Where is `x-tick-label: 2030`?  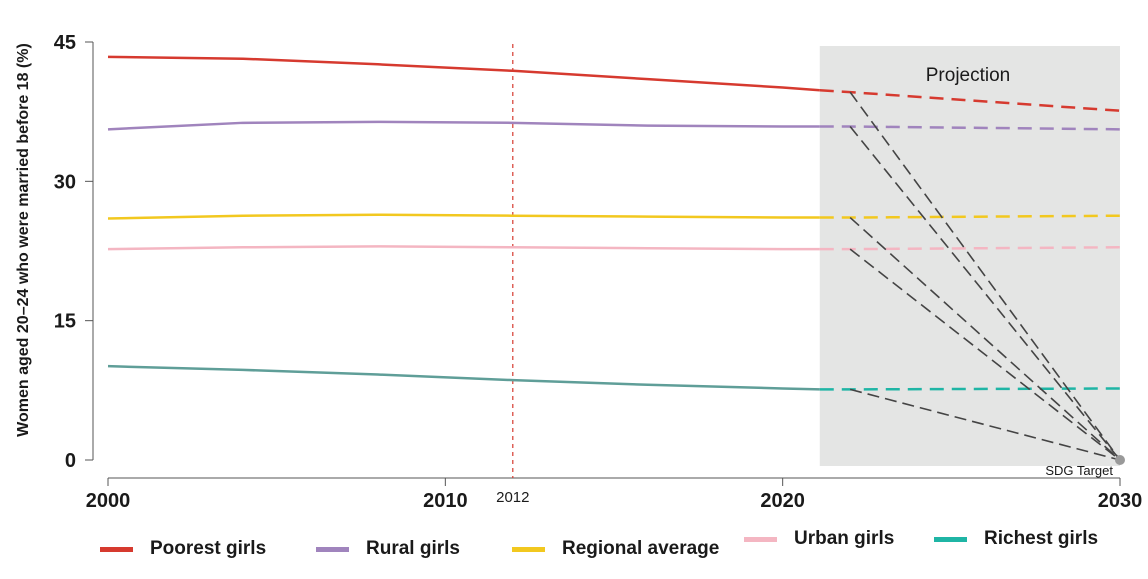 x-tick-label: 2030 is located at coordinates (1120, 501).